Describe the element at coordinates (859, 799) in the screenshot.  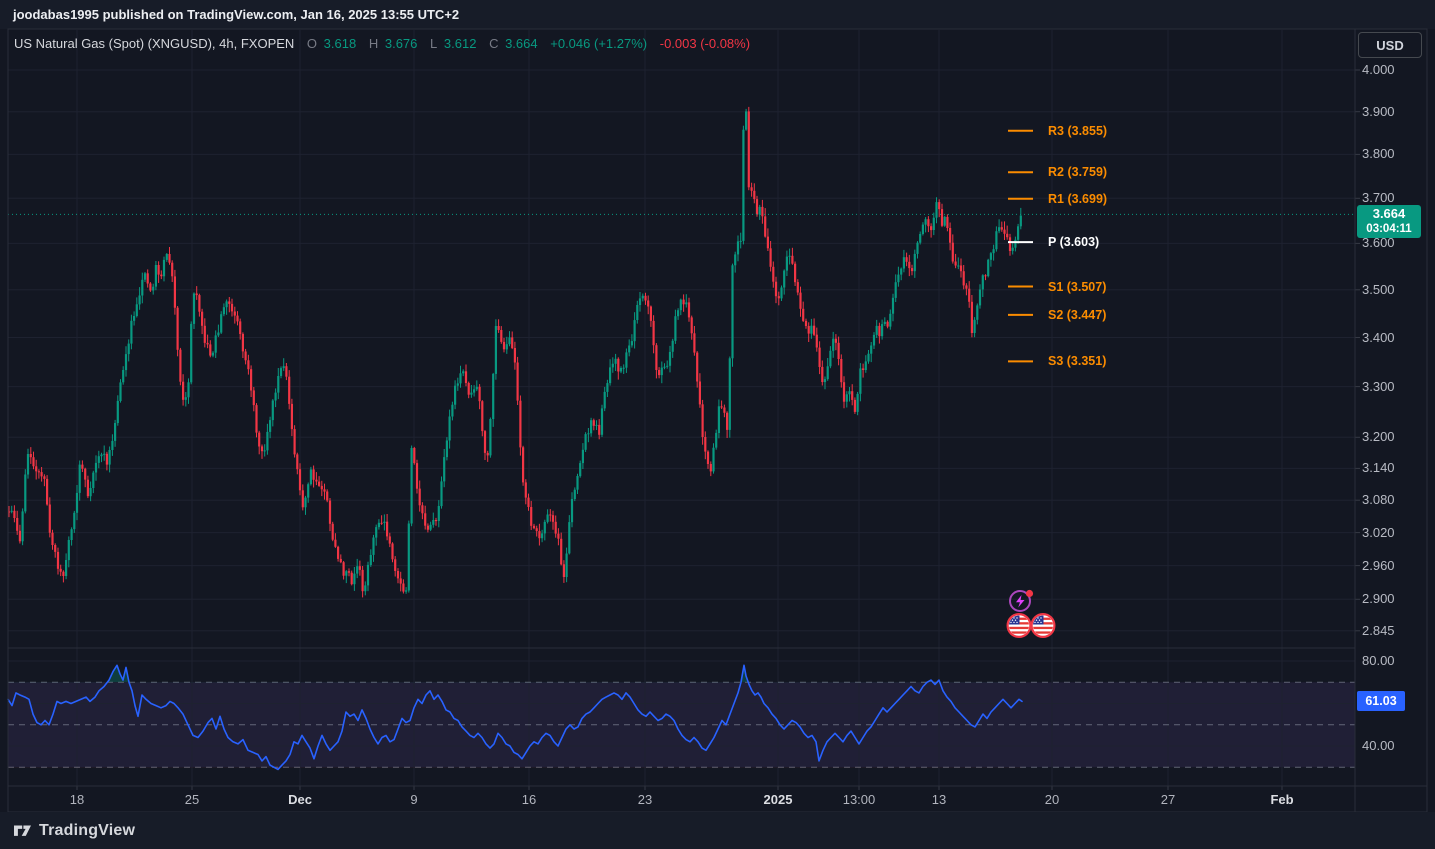
I see `time-tick-label: 13:00` at that location.